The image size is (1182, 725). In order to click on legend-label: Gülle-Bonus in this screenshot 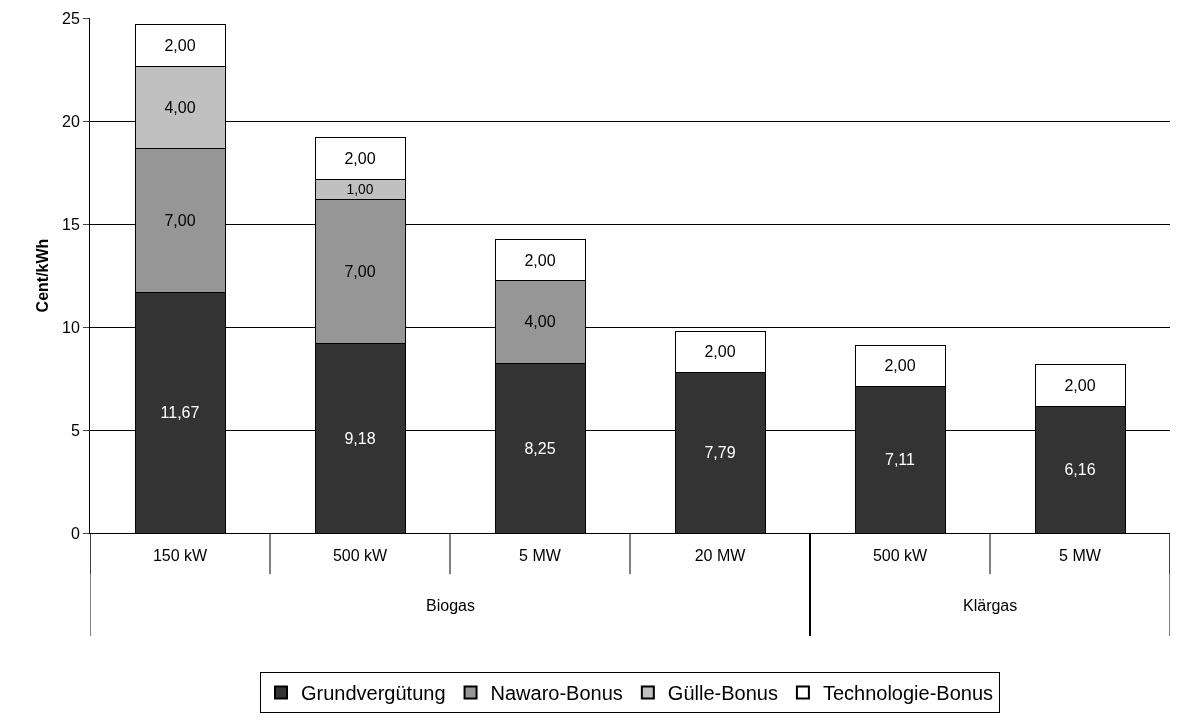, I will do `click(722, 693)`.